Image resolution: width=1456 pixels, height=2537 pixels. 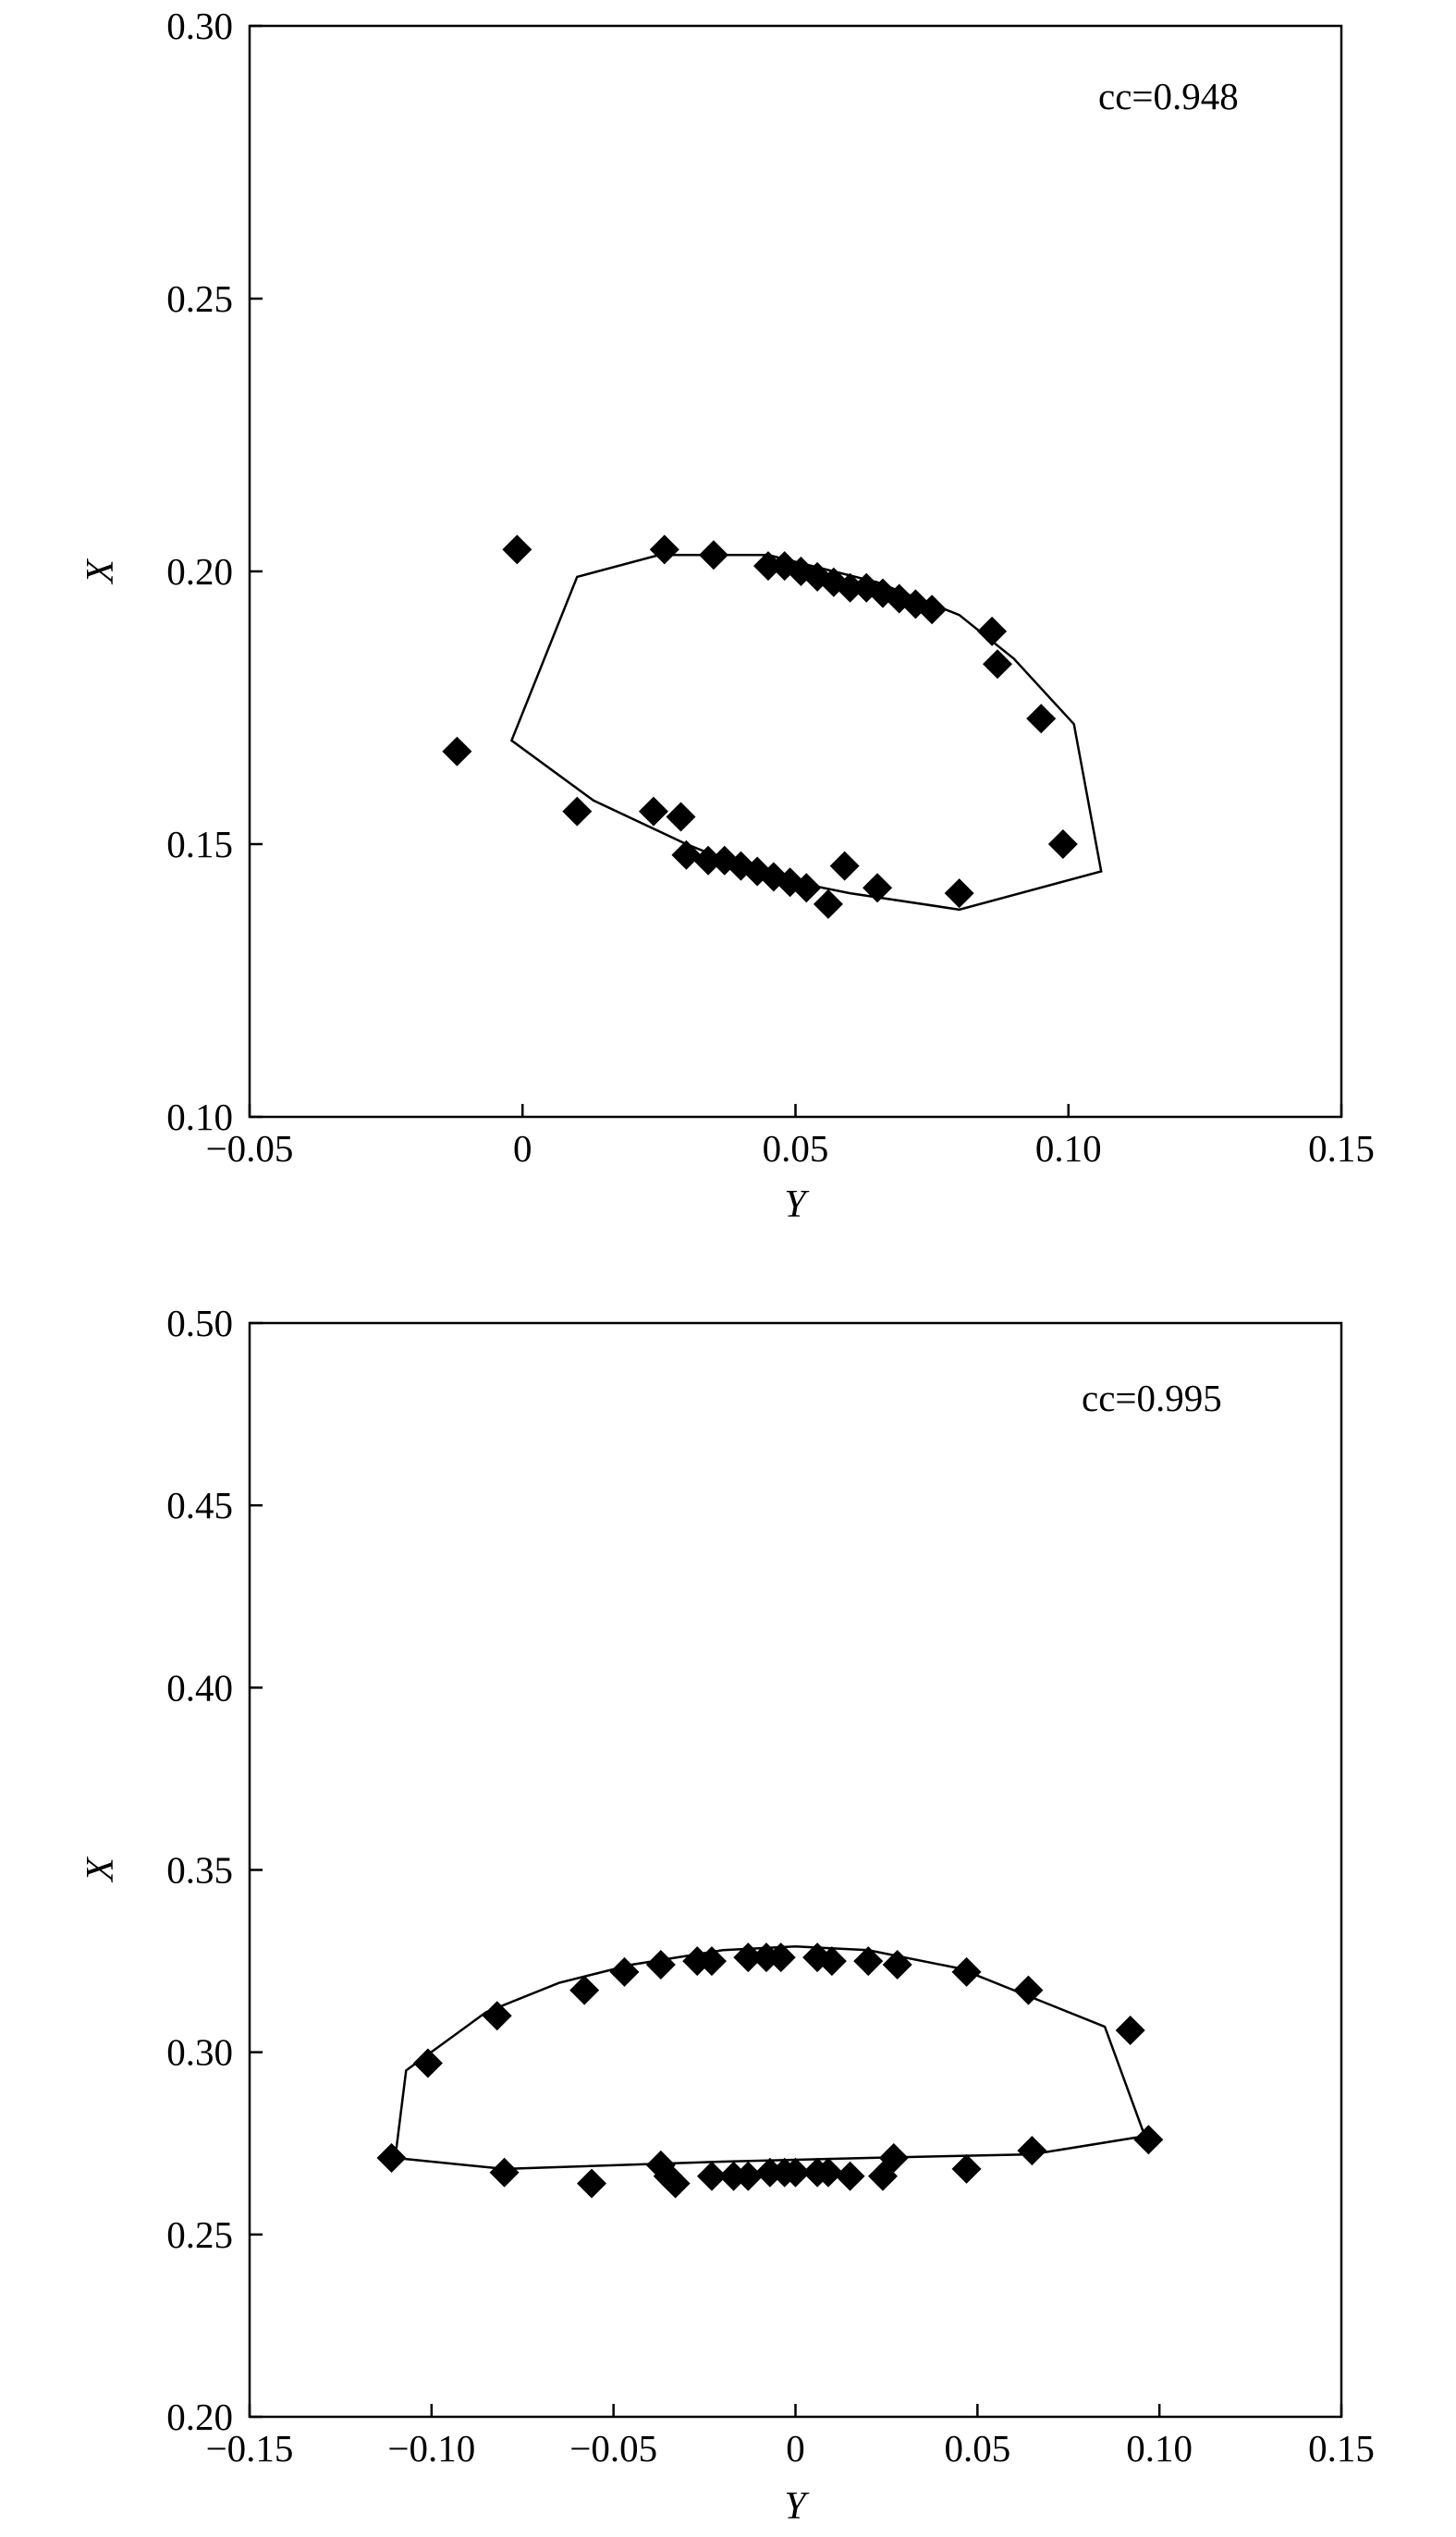 I want to click on x-tick-label: −0.10, so click(x=431, y=2448).